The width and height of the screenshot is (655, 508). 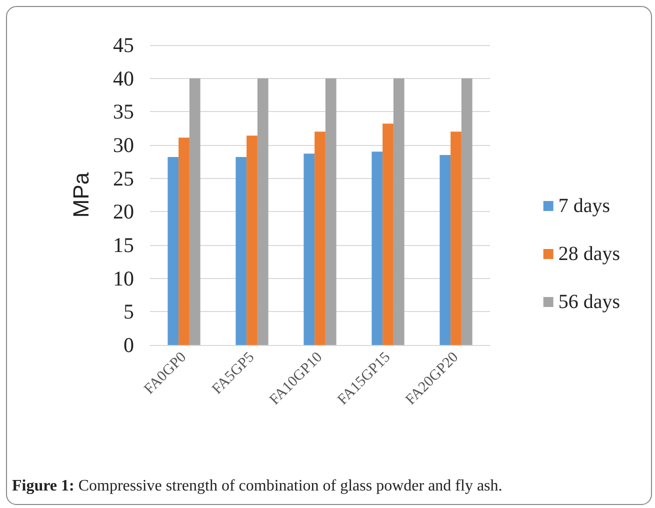 What do you see at coordinates (123, 112) in the screenshot?
I see `y-tick-label: 35` at bounding box center [123, 112].